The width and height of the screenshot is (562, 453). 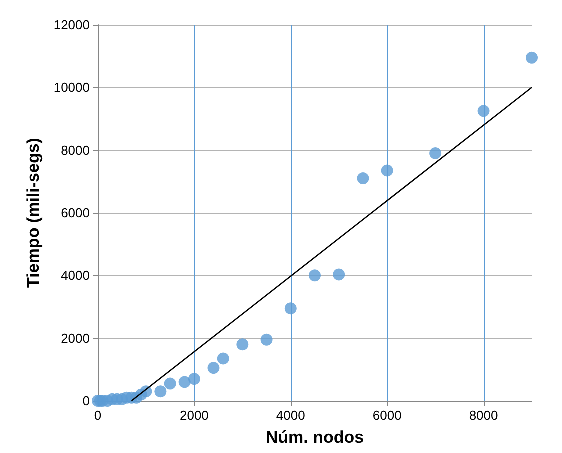 What do you see at coordinates (86, 401) in the screenshot?
I see `y-tick-label: 0` at bounding box center [86, 401].